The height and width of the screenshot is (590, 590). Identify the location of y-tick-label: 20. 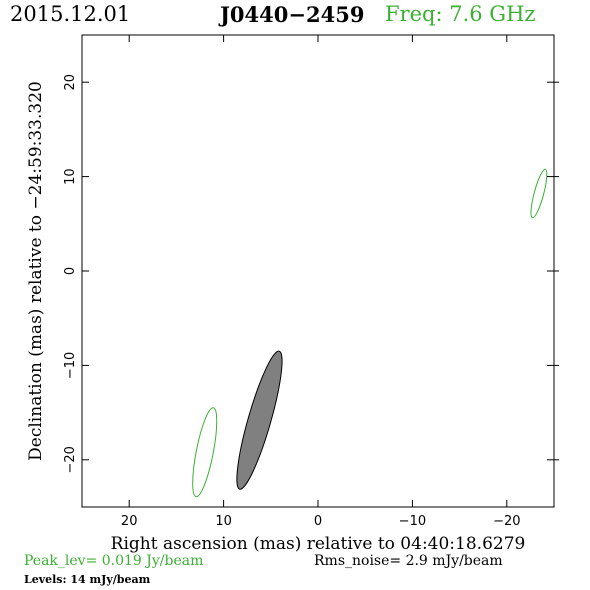
(70, 82).